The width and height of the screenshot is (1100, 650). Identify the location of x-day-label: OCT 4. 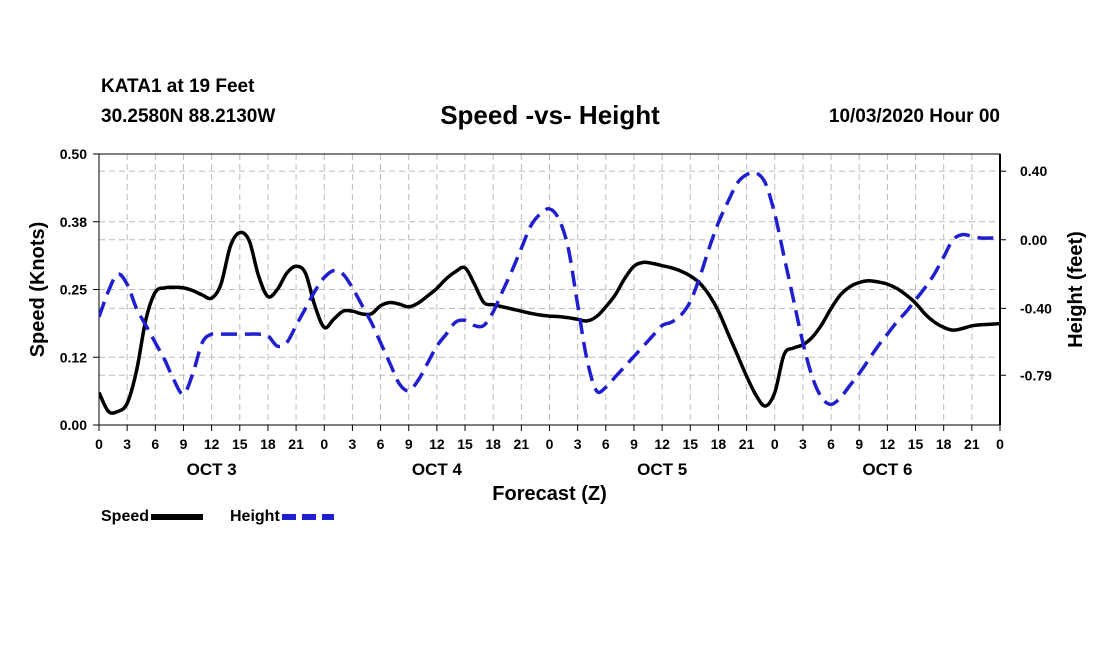
(437, 469).